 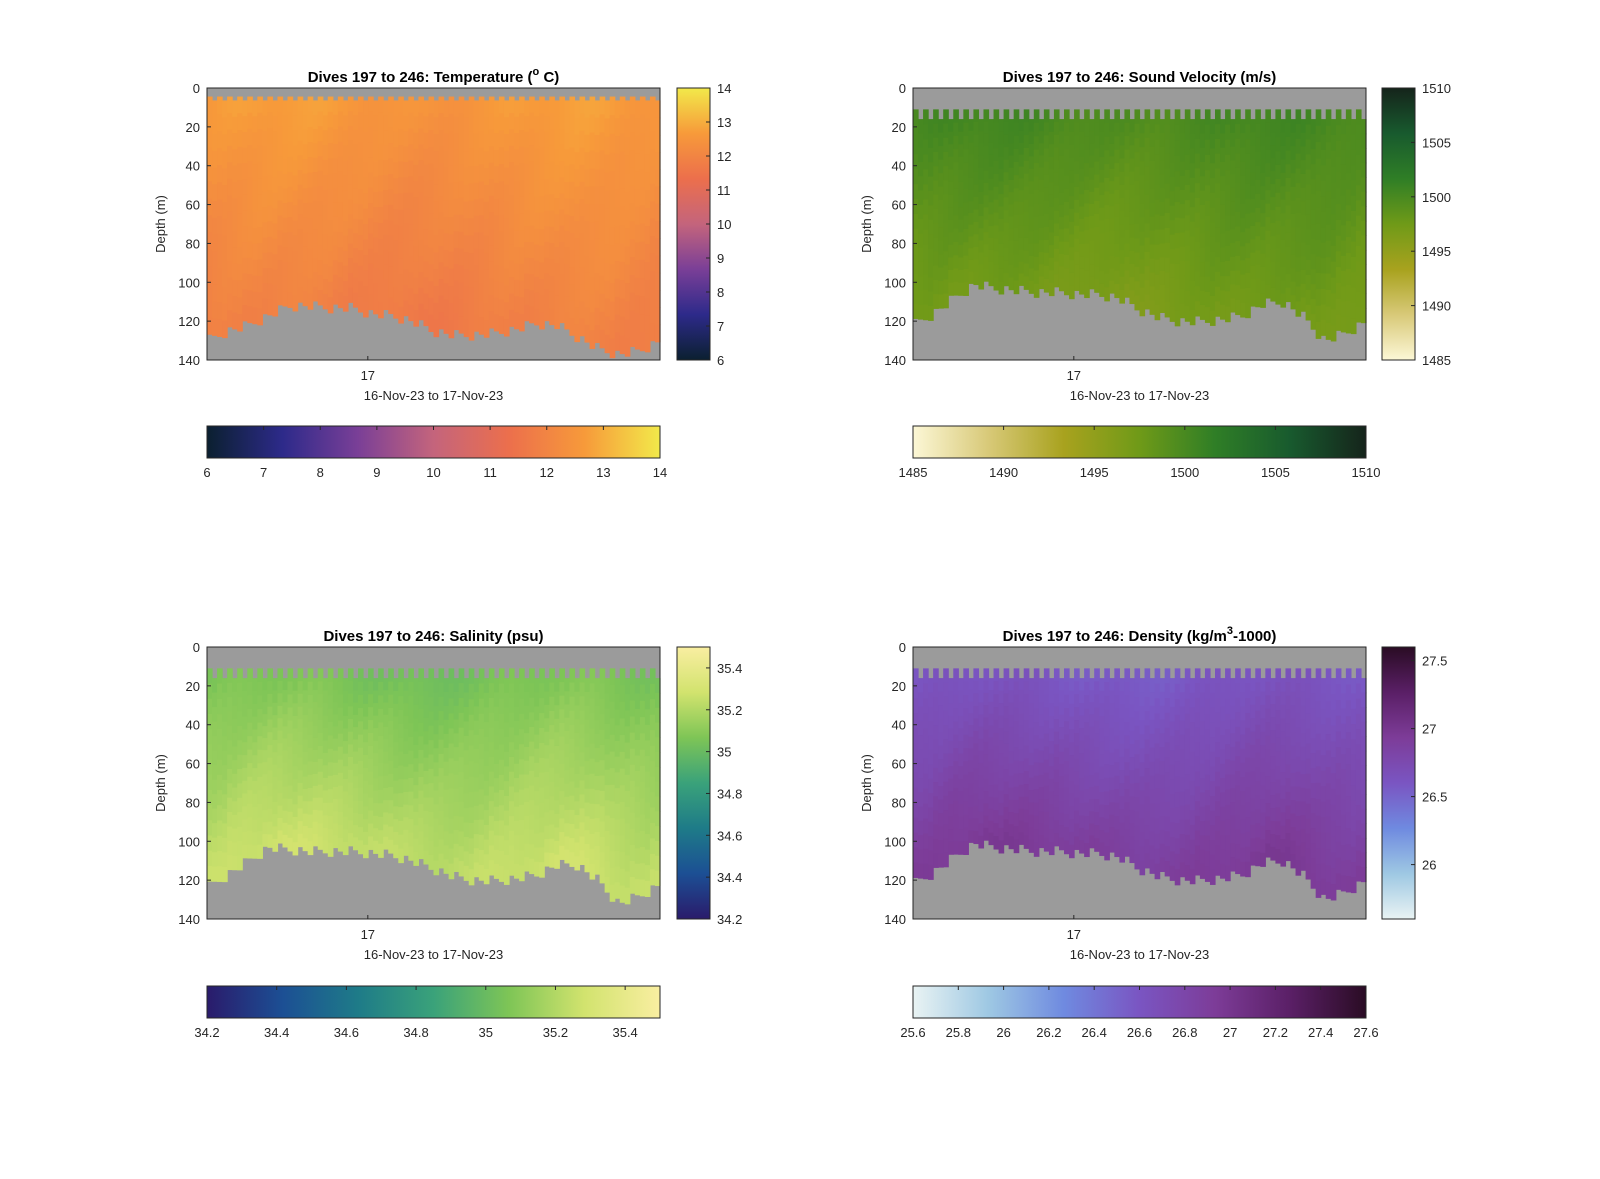 What do you see at coordinates (895, 360) in the screenshot?
I see `y-tick-label: 140` at bounding box center [895, 360].